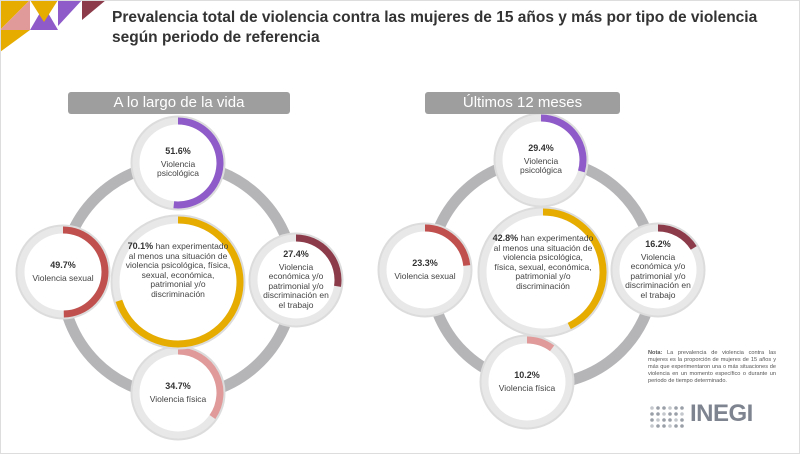 This screenshot has height=454, width=800. Describe the element at coordinates (179, 103) in the screenshot. I see `panel-title: A lo largo de la vida` at that location.